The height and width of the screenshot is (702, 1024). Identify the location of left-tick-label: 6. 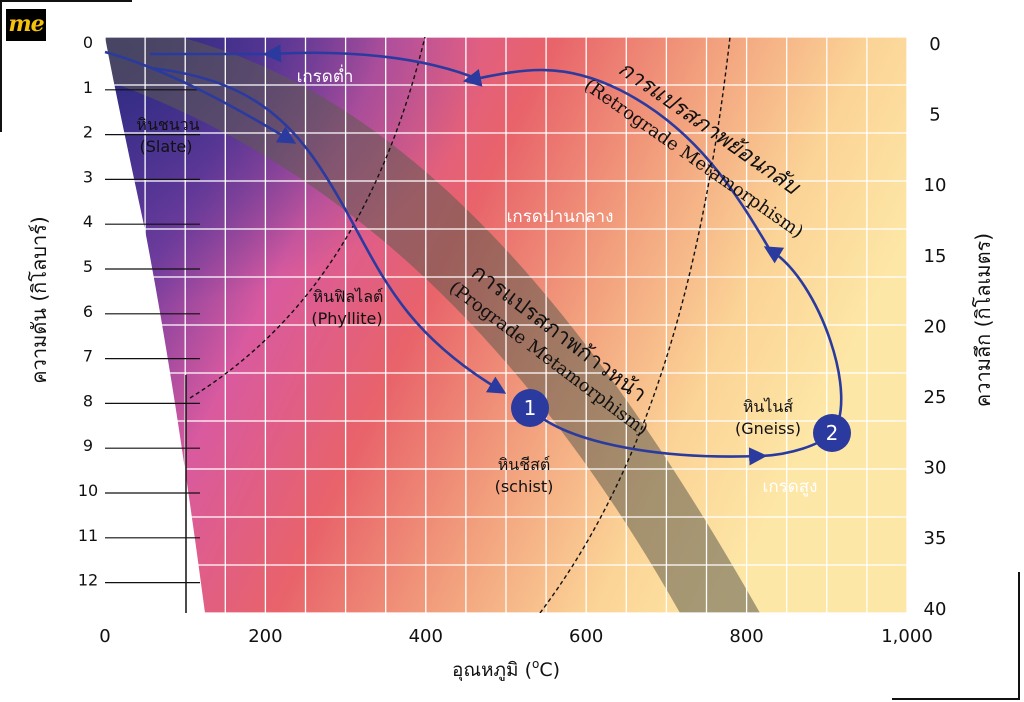
(88, 311).